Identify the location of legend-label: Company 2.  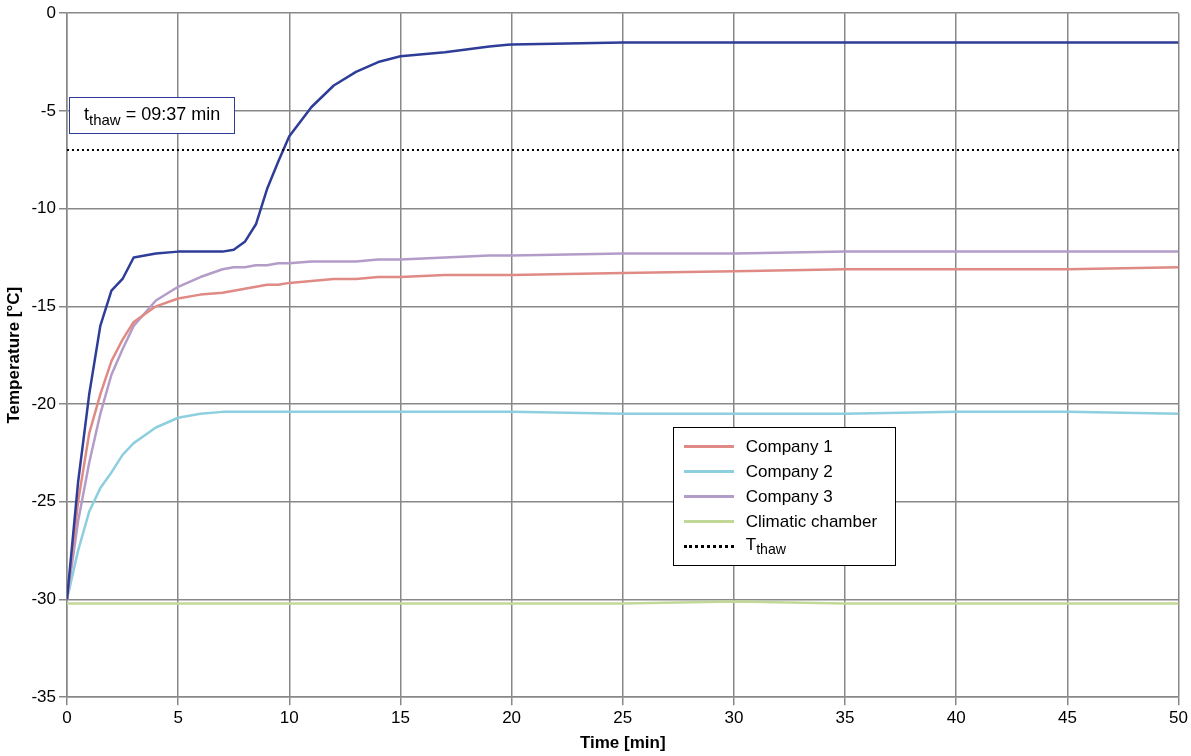
(789, 471).